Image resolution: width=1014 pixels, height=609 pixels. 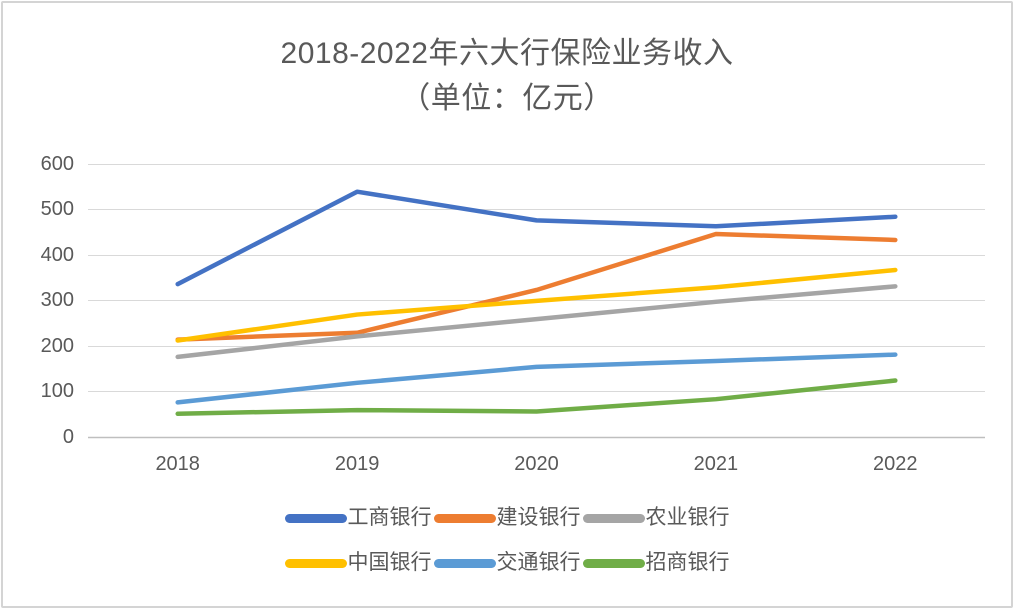 I want to click on chart-title-line2: （单位：亿元）, so click(x=507, y=98).